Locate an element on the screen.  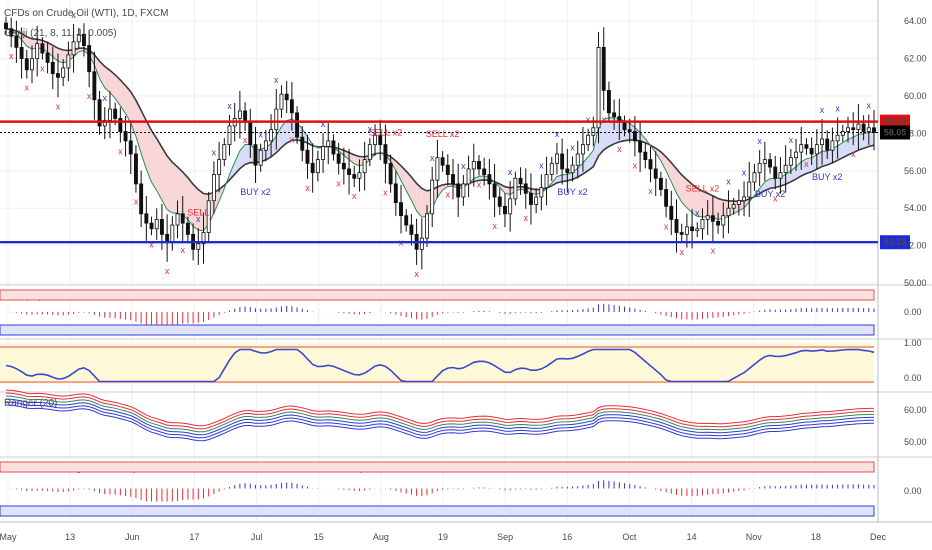
lower-zone is located at coordinates (437, 330).